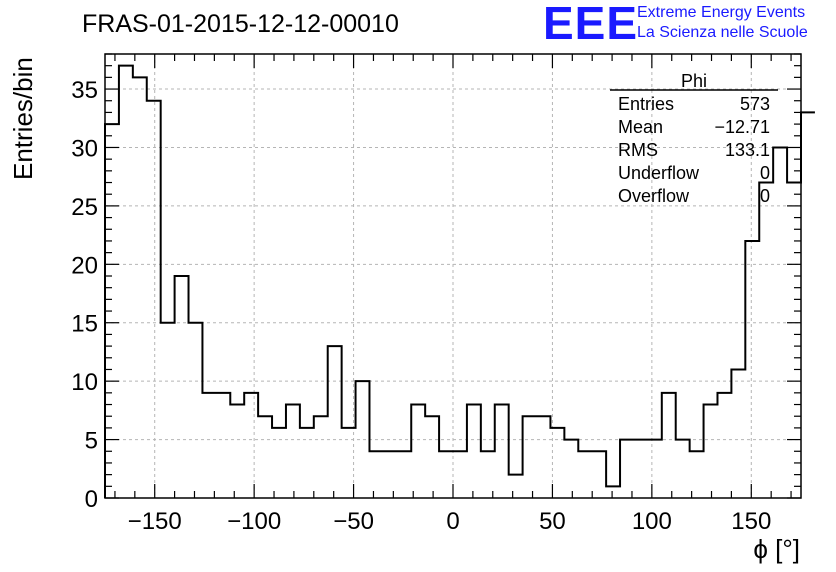 This screenshot has width=836, height=572. I want to click on y-tick-label: 15, so click(84, 324).